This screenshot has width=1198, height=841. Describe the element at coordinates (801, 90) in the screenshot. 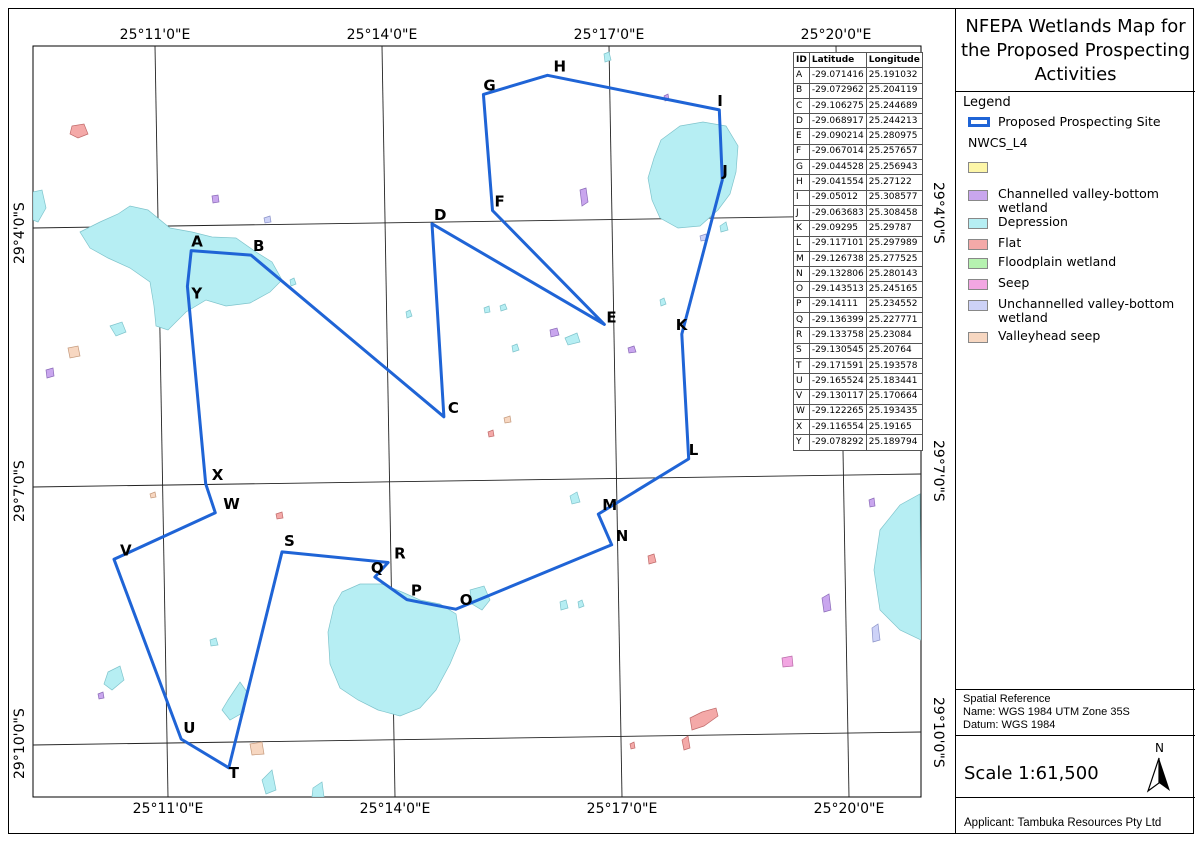

I see `table-cell-id: B` at that location.